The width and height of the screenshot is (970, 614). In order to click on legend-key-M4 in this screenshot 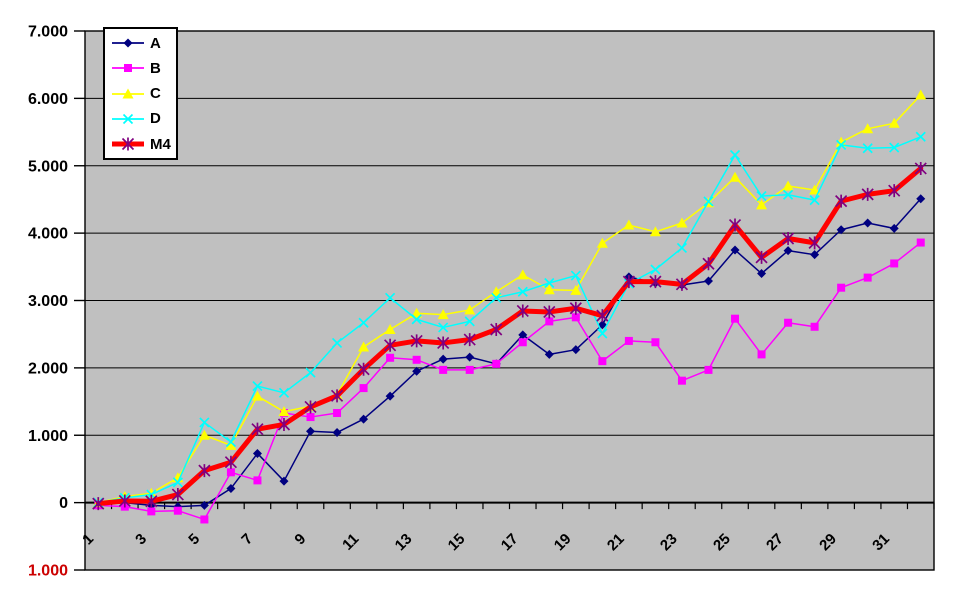, I will do `click(128, 144)`.